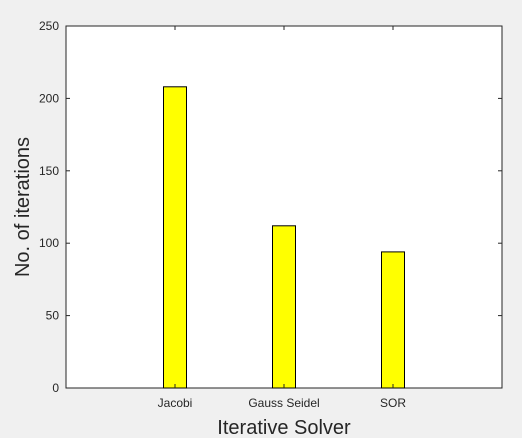 The height and width of the screenshot is (438, 522). Describe the element at coordinates (393, 403) in the screenshot. I see `x-tick-label: SOR` at that location.